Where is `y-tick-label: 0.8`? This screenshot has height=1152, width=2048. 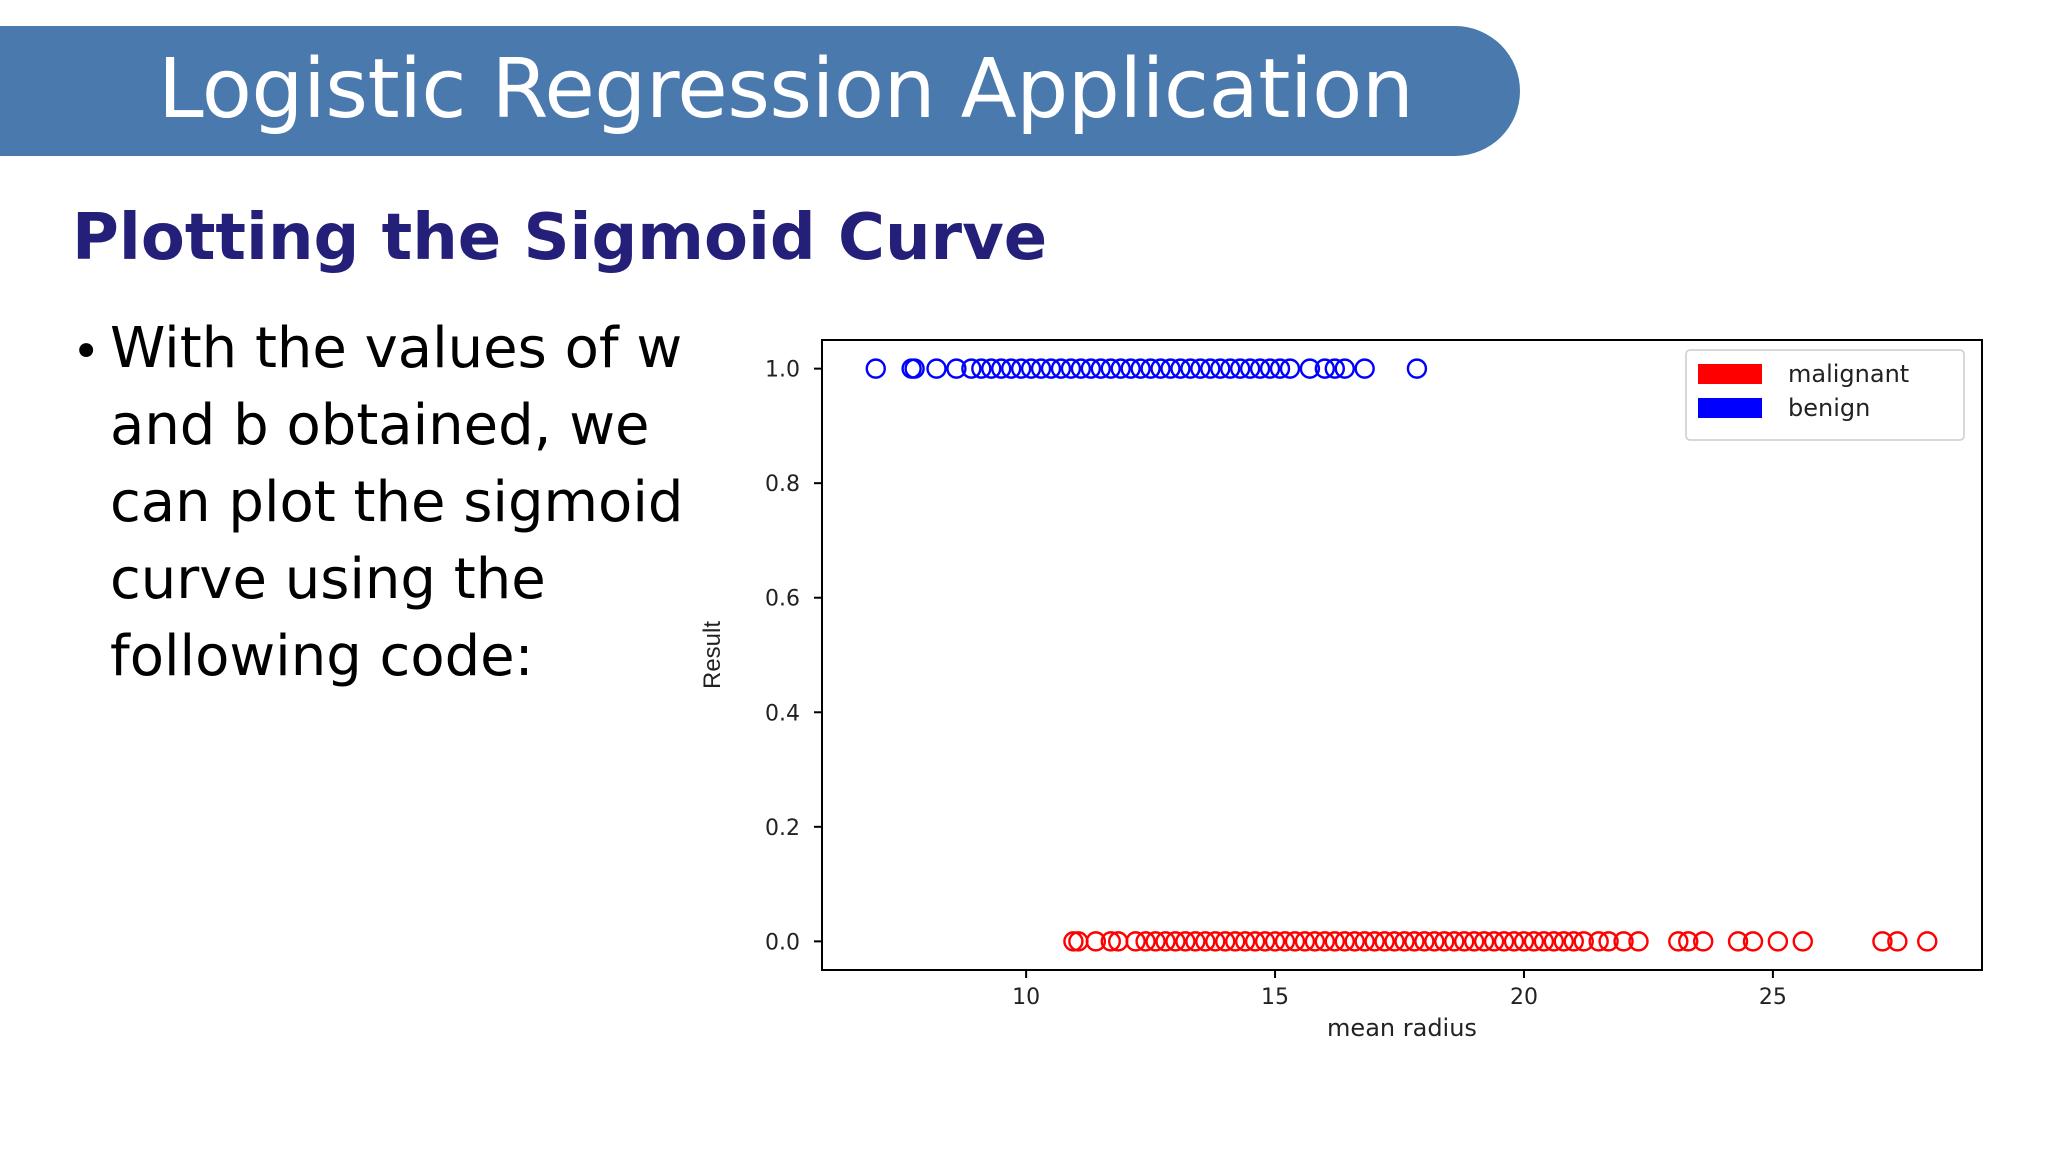
y-tick-label: 0.8 is located at coordinates (782, 484).